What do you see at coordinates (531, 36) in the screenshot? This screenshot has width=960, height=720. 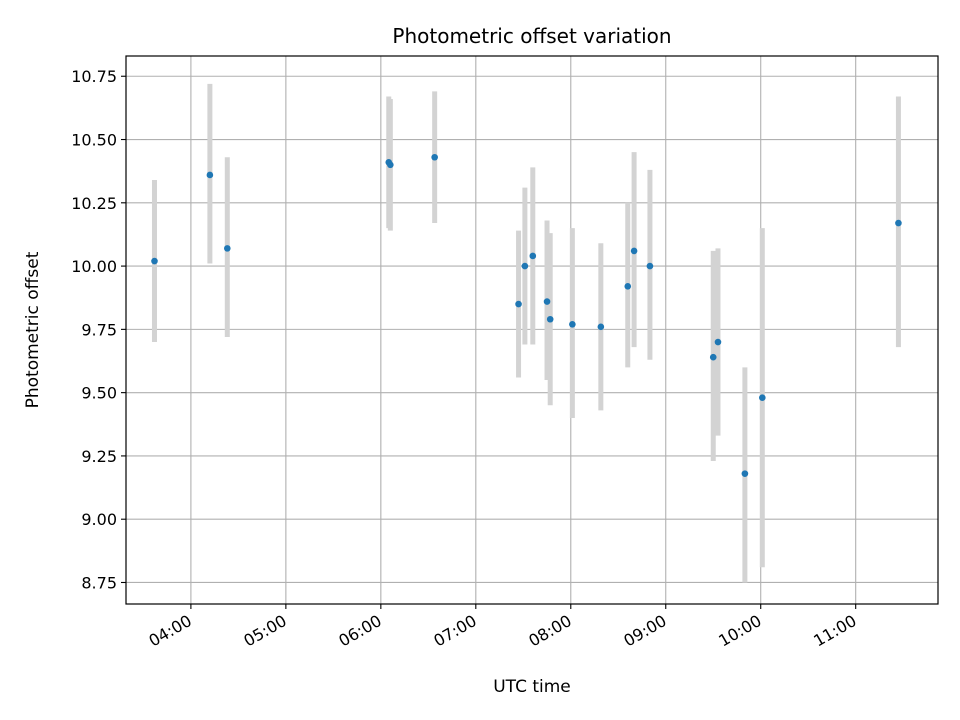 I see `chart-title: Photometric offset variation` at bounding box center [531, 36].